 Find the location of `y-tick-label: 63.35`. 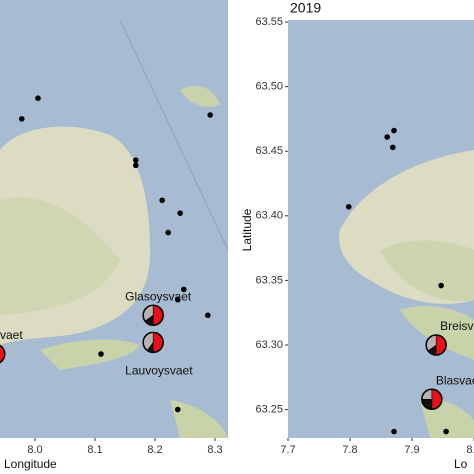

y-tick-label: 63.35 is located at coordinates (269, 280).